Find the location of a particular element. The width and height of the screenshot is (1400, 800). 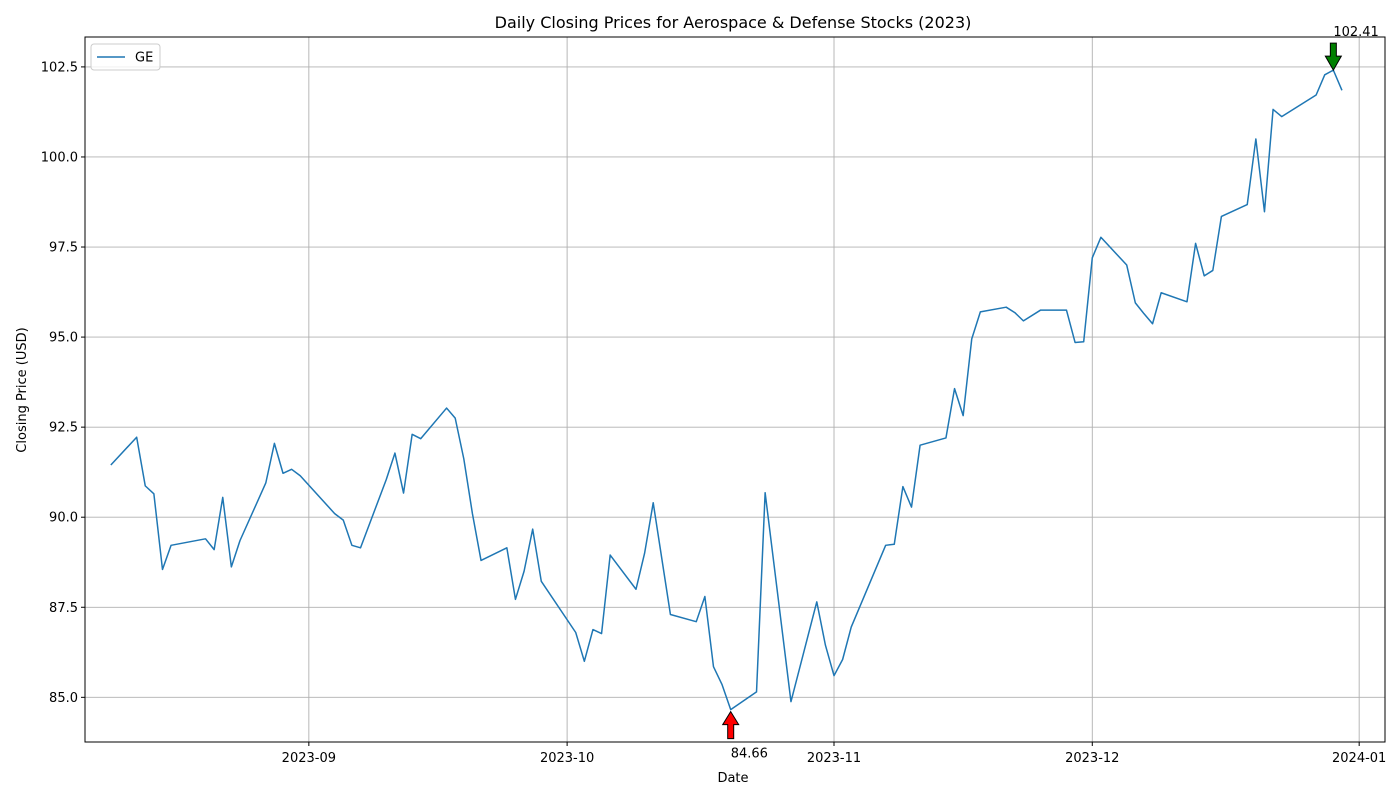

x-tick-label: 2023-09 is located at coordinates (309, 758).